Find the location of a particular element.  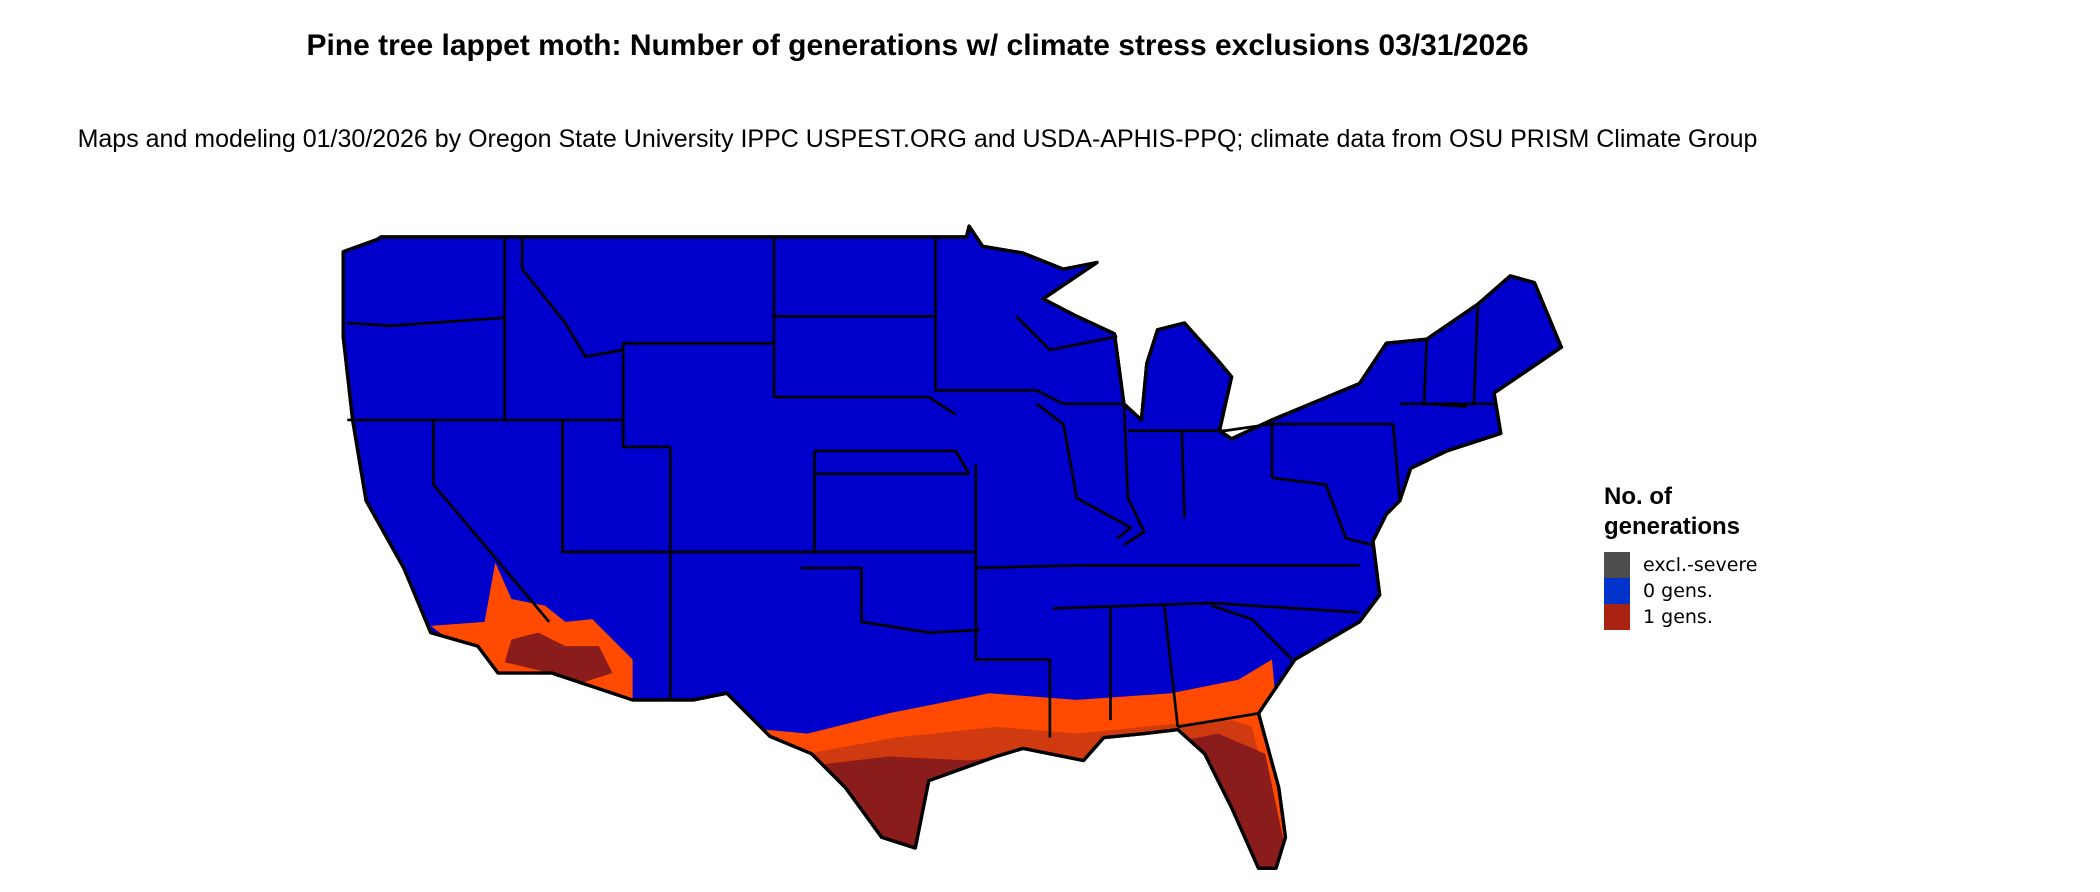

legend-item-excl-severe: excl.-severe is located at coordinates (1704, 565).